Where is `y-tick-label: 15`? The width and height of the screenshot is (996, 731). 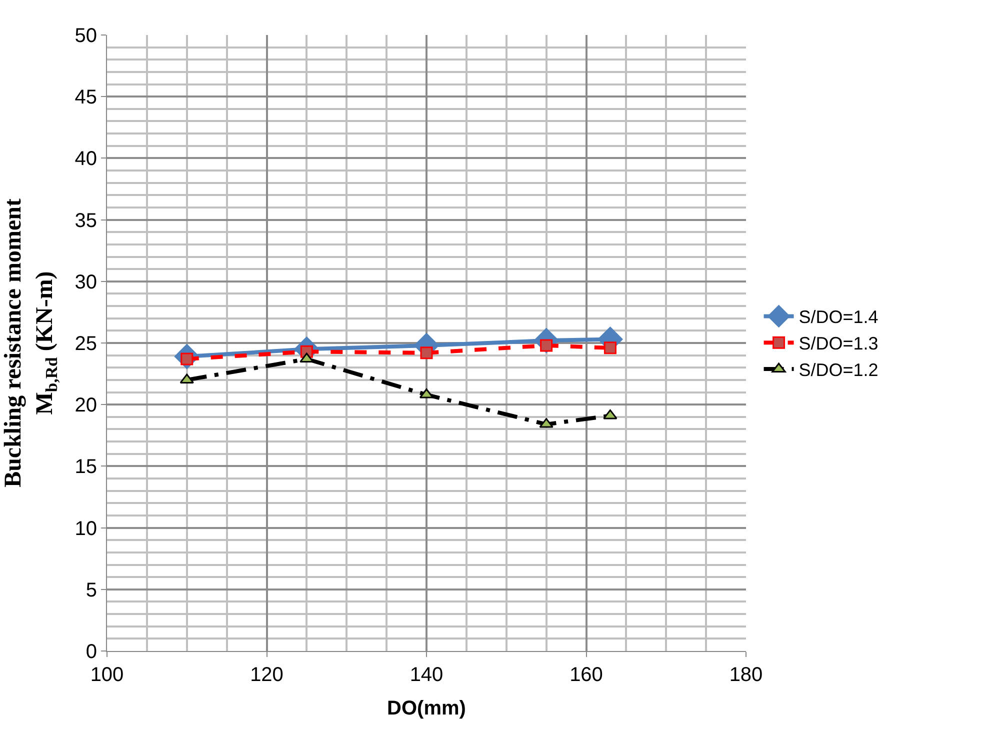
y-tick-label: 15 is located at coordinates (85, 467).